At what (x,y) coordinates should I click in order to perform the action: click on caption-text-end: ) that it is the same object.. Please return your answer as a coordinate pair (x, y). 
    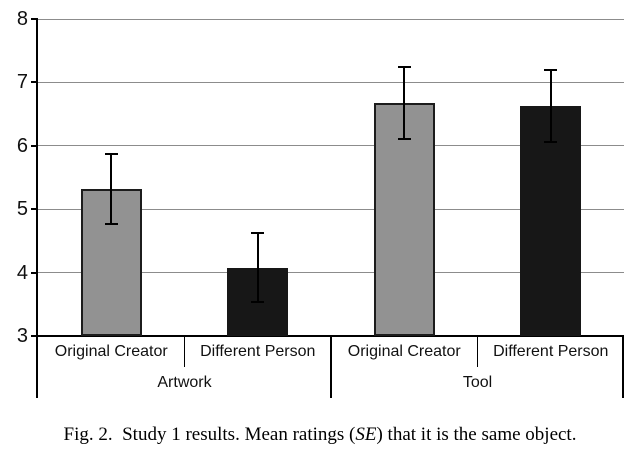
    Looking at the image, I should click on (476, 434).